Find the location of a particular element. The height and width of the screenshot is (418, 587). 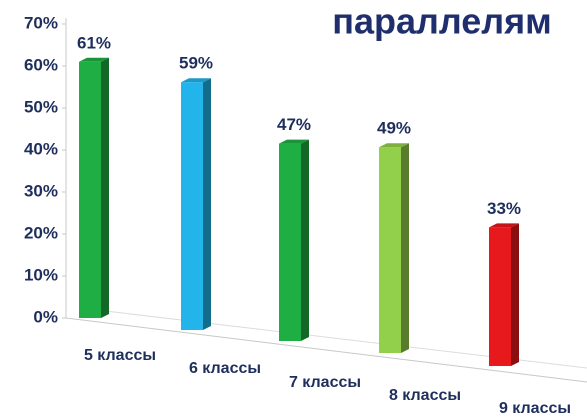

value-label: 47% is located at coordinates (294, 124).